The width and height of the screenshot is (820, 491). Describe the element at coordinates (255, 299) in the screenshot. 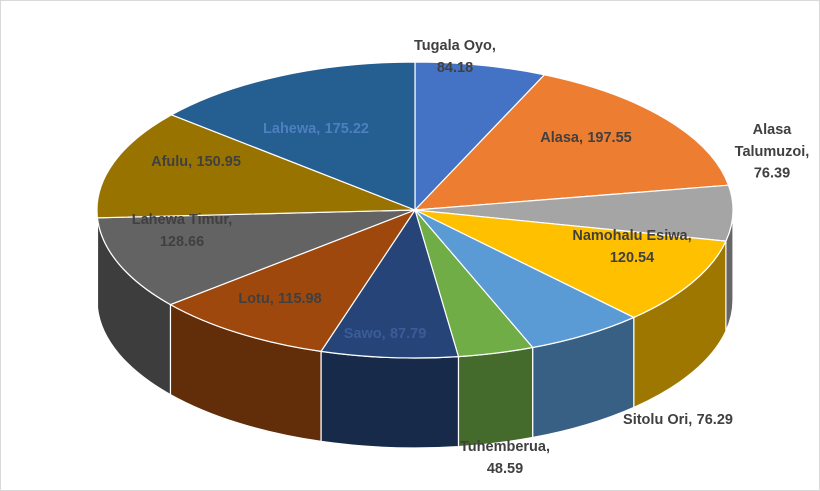

I see `data-label-category: Lotu,` at that location.